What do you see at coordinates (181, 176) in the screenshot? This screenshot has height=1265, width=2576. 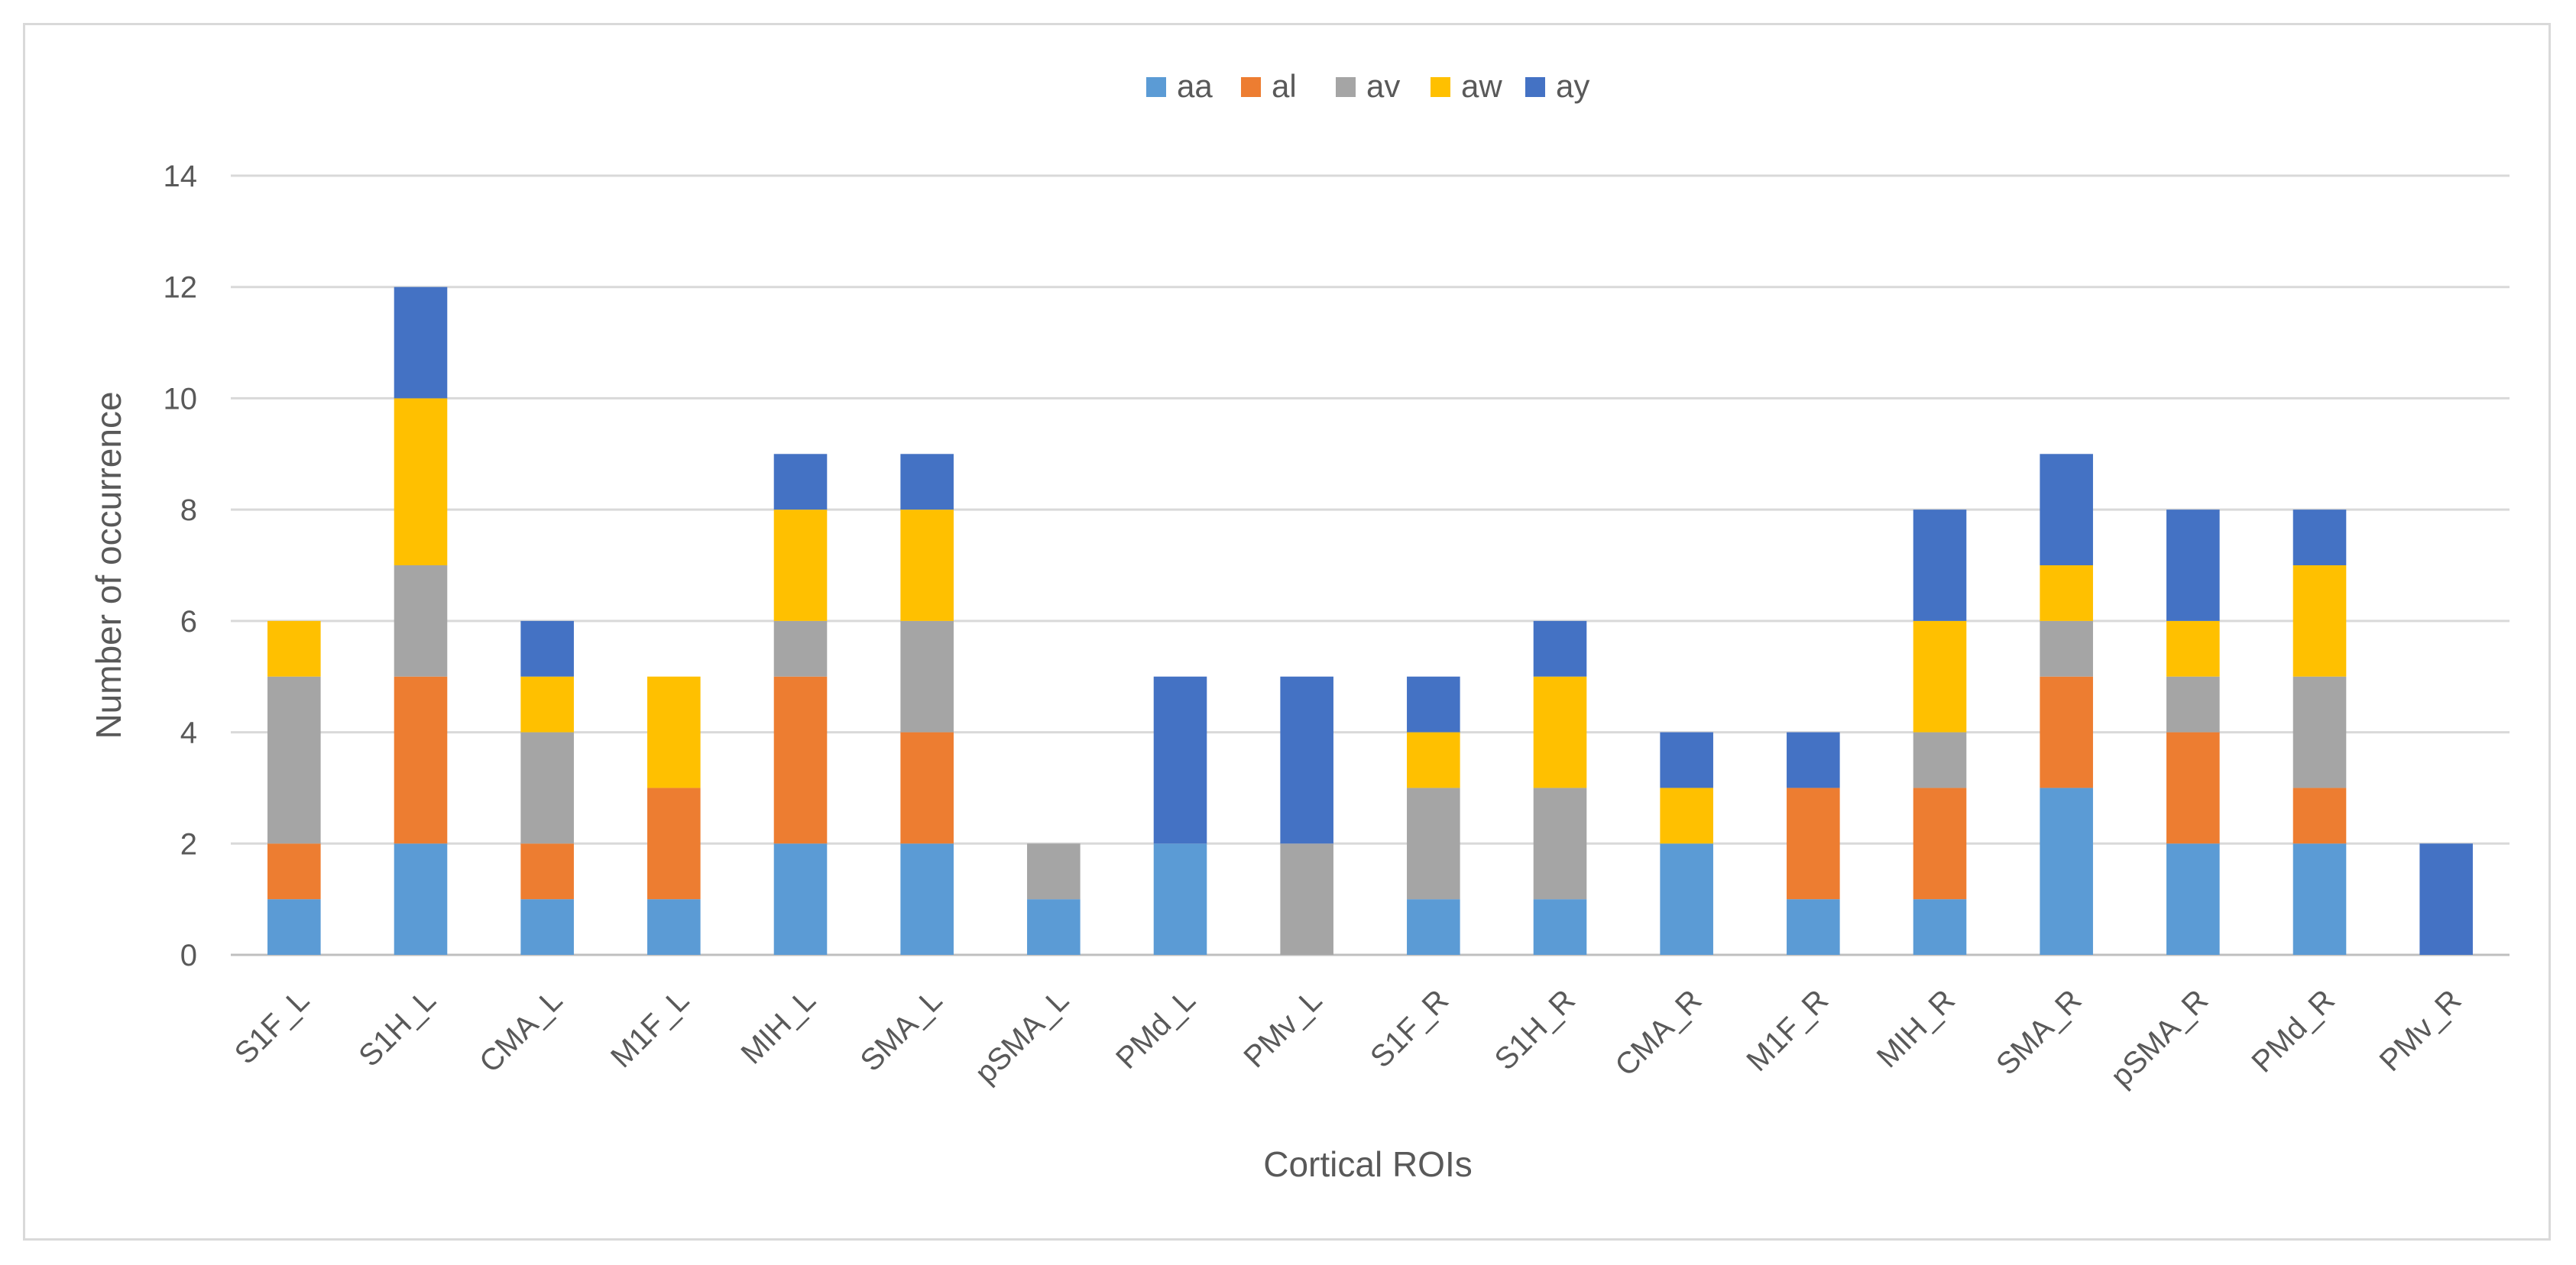 I see `y-tick-label: 14` at bounding box center [181, 176].